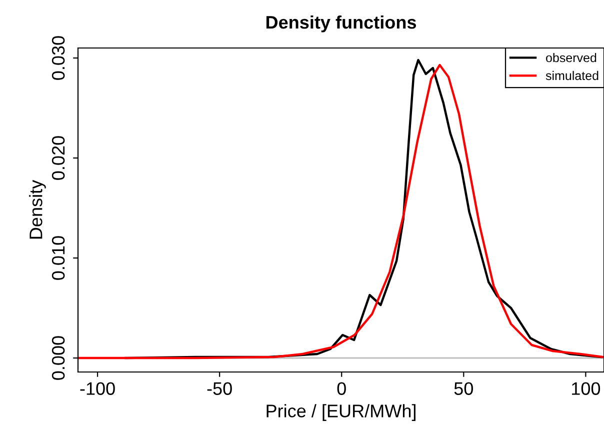 This screenshot has height=436, width=604. What do you see at coordinates (58, 158) in the screenshot?
I see `y-tick-label: 0.020` at bounding box center [58, 158].